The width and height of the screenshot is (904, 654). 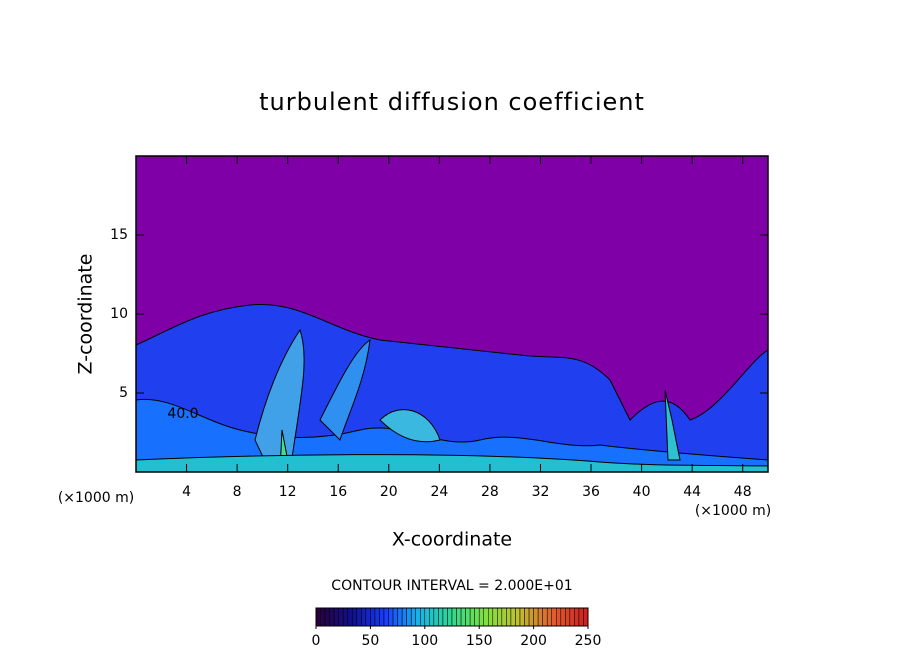 I want to click on colorbar-tick-label: 50, so click(x=370, y=641).